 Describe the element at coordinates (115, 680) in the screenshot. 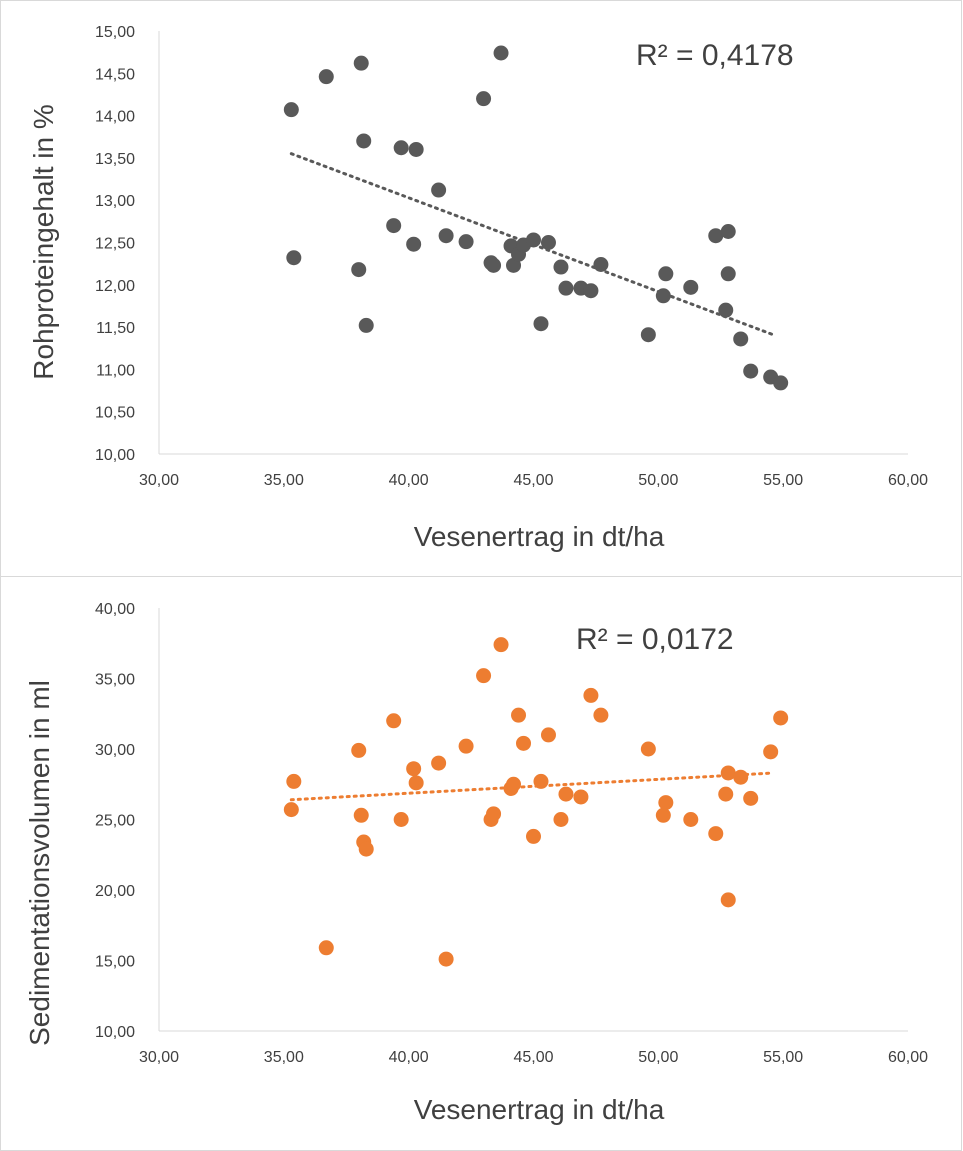

I see `y-tick-label: 35,00` at that location.